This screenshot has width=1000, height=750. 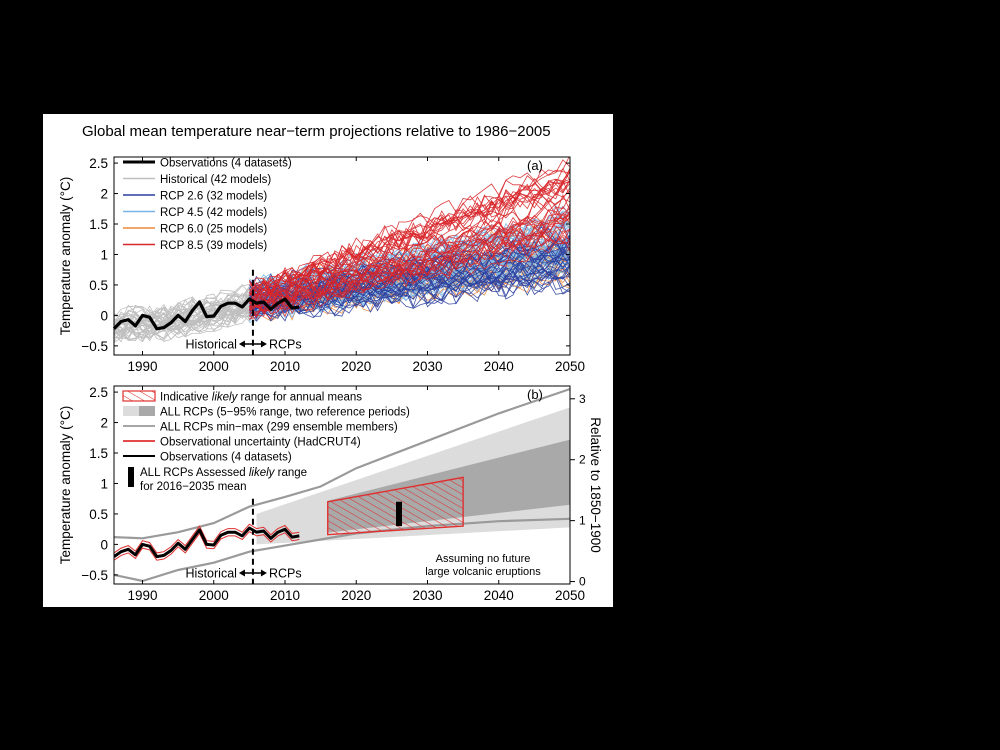 I want to click on volcano-annotation-line2: large volcanic eruptions, so click(x=483, y=572).